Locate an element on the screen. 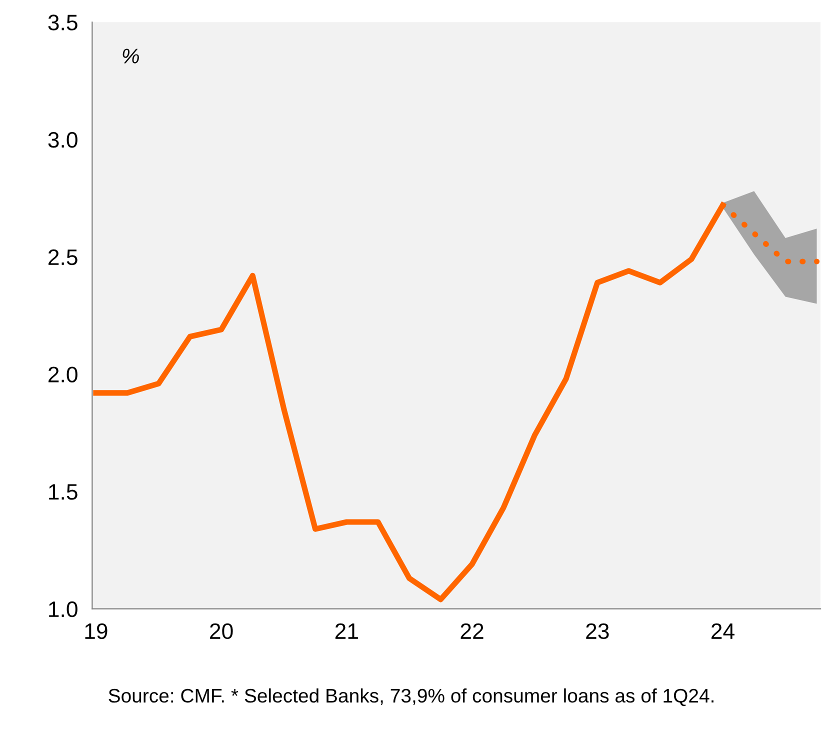  y-tick-label: 1.5 is located at coordinates (63, 492).